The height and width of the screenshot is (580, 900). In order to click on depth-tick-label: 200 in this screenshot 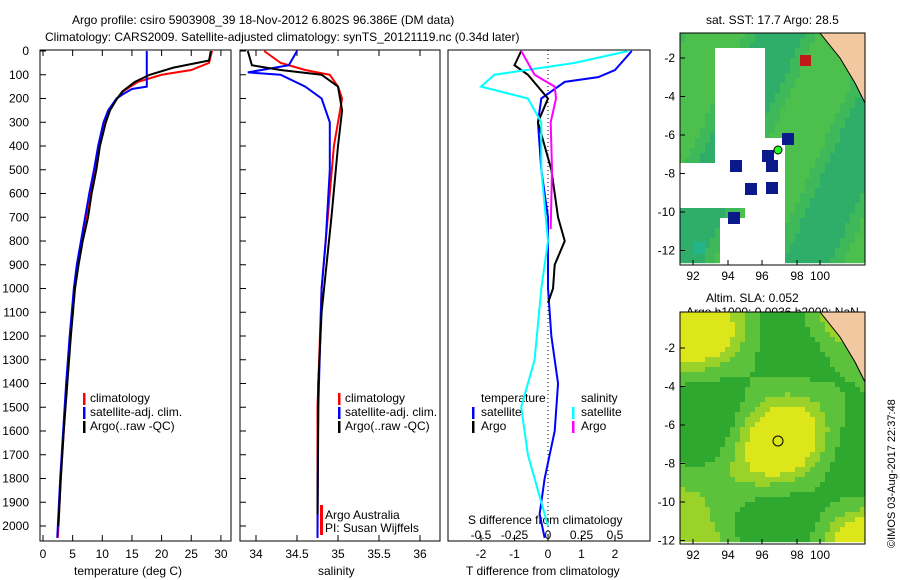, I will do `click(19, 99)`.